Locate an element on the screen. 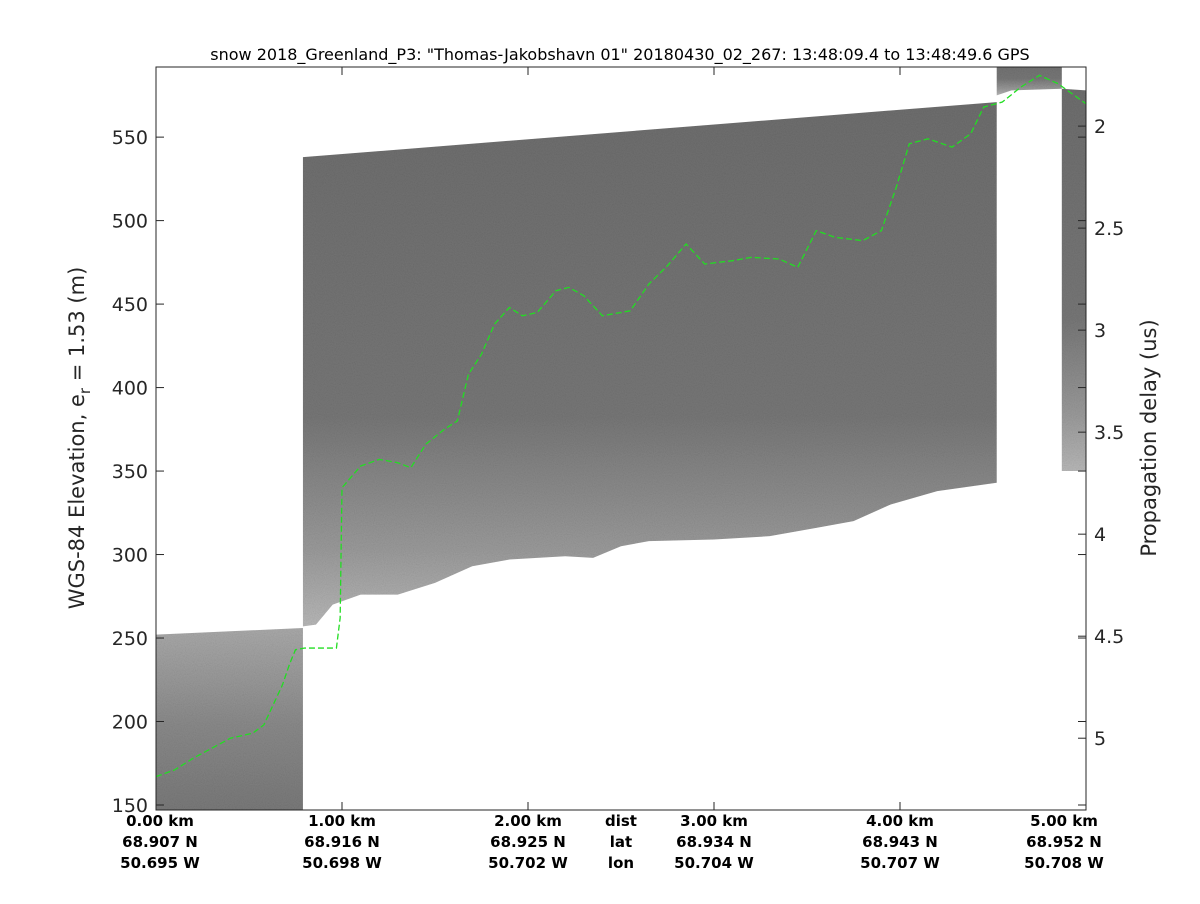  x-tick-lat: 68.934 N is located at coordinates (714, 842).